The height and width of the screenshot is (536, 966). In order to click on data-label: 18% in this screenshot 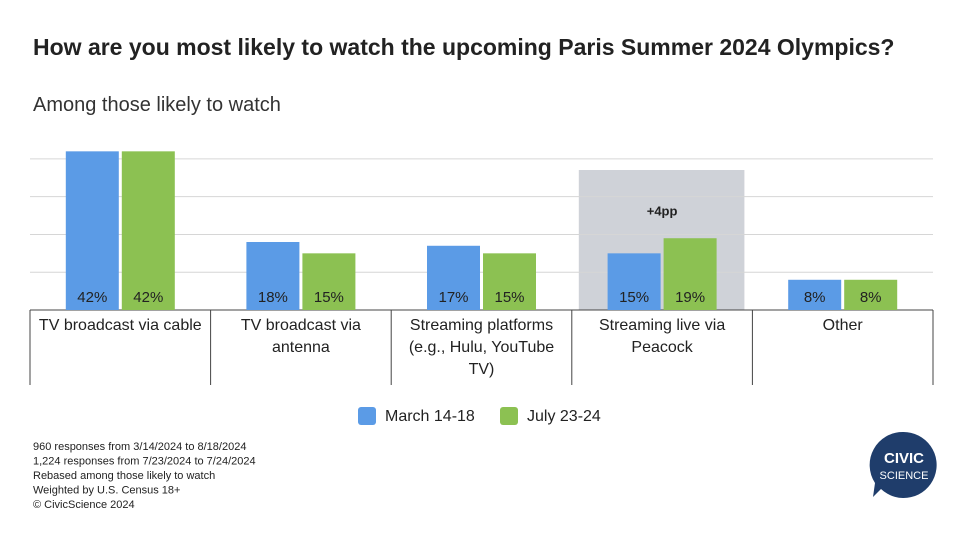, I will do `click(273, 297)`.